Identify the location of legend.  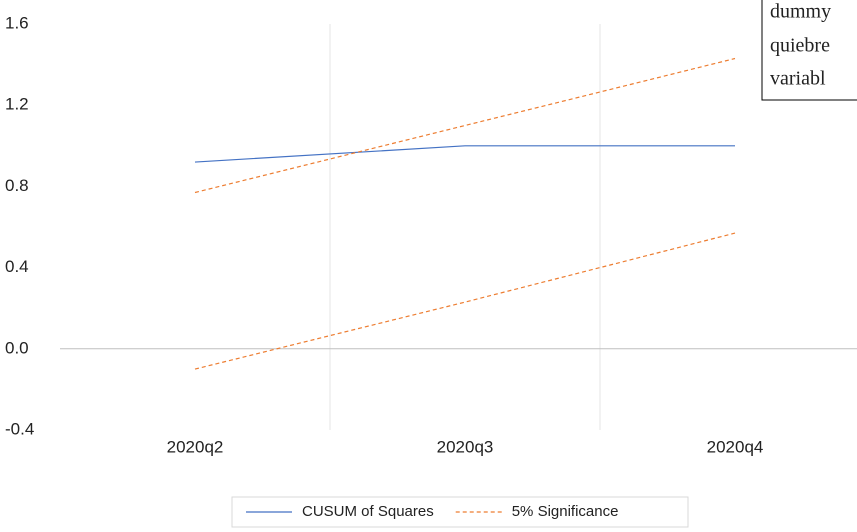
(460, 512).